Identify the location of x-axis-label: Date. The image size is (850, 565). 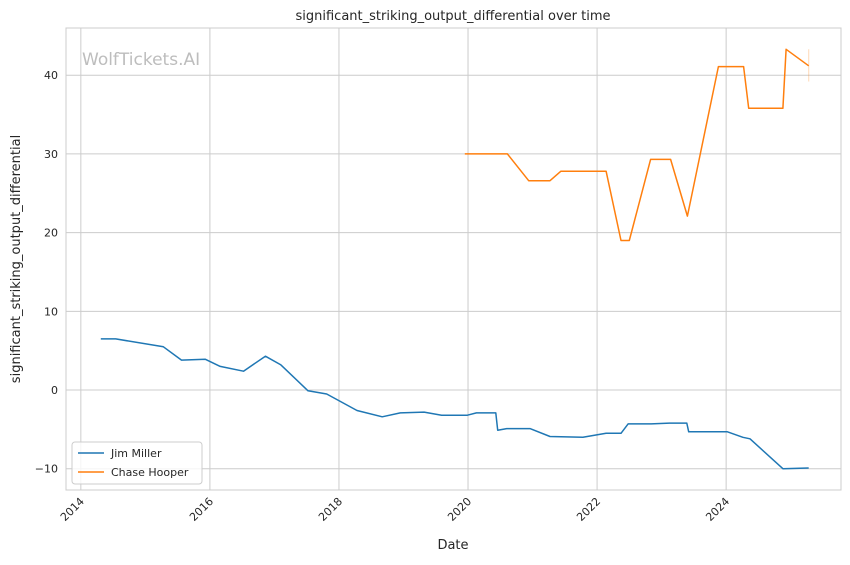
(452, 545).